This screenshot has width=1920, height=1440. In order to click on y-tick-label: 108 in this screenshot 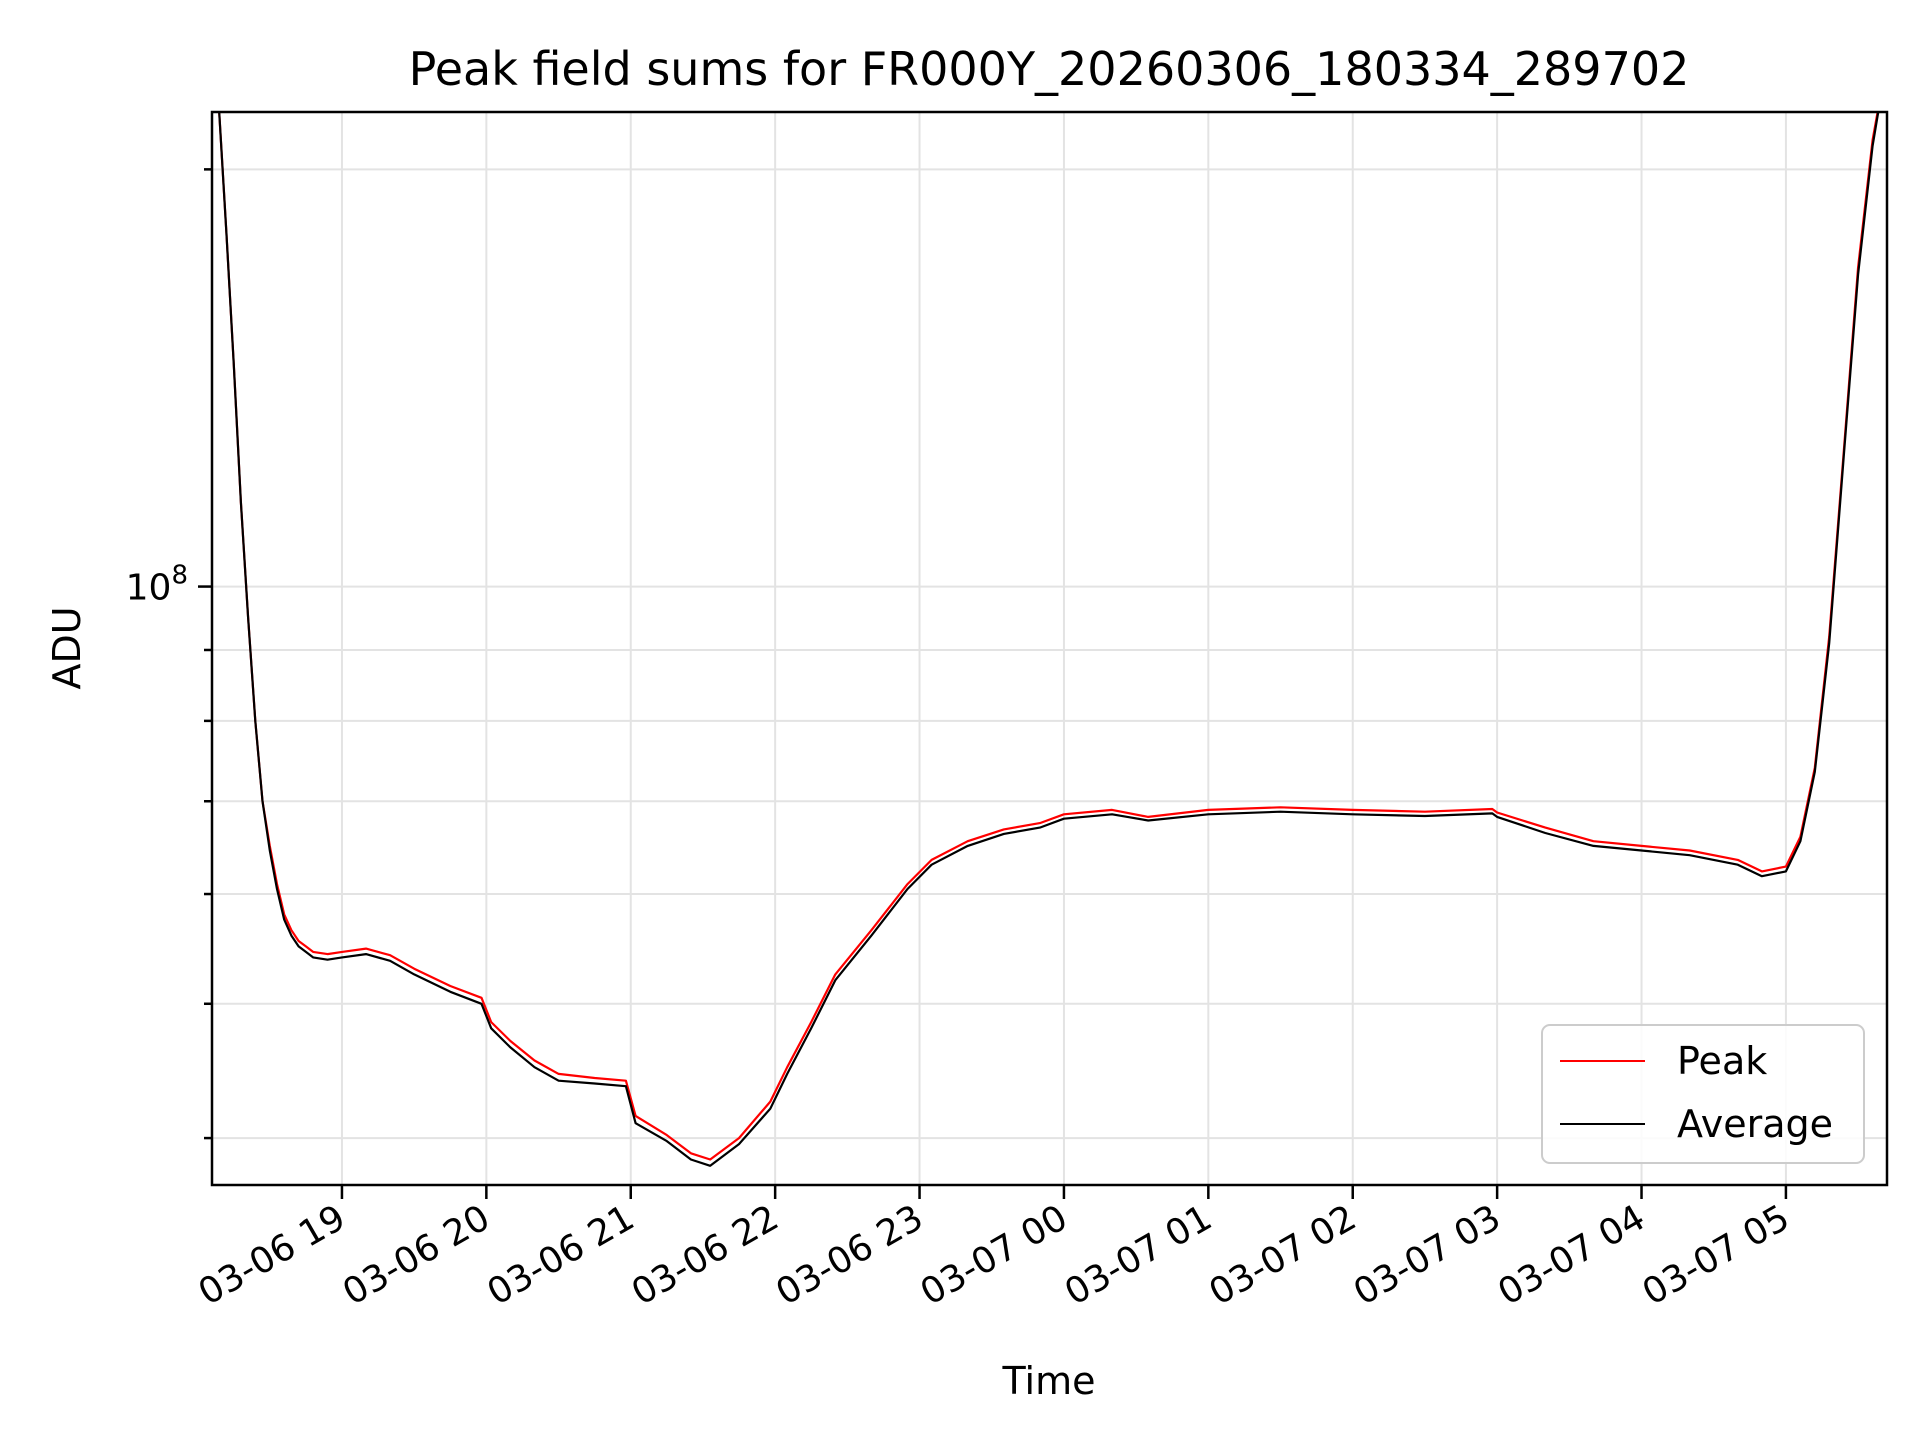, I will do `click(157, 585)`.